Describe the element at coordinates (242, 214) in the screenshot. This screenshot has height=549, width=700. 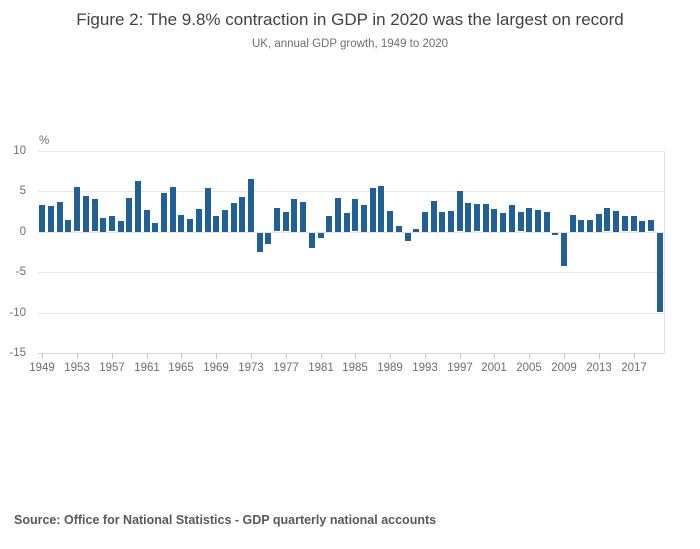
I see `bar-1972` at that location.